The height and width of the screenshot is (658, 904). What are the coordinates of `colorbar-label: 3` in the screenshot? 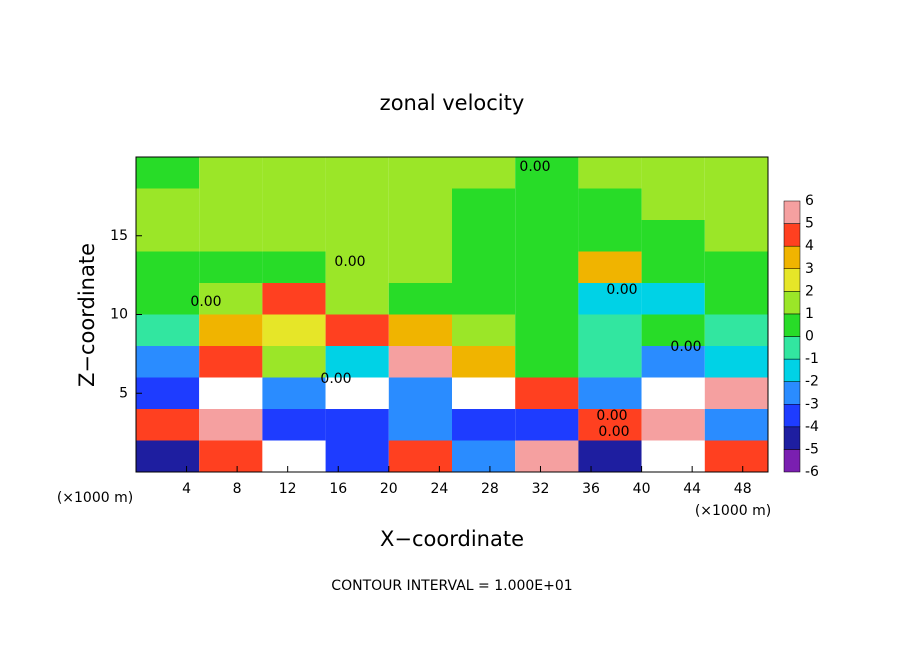 It's located at (809, 269).